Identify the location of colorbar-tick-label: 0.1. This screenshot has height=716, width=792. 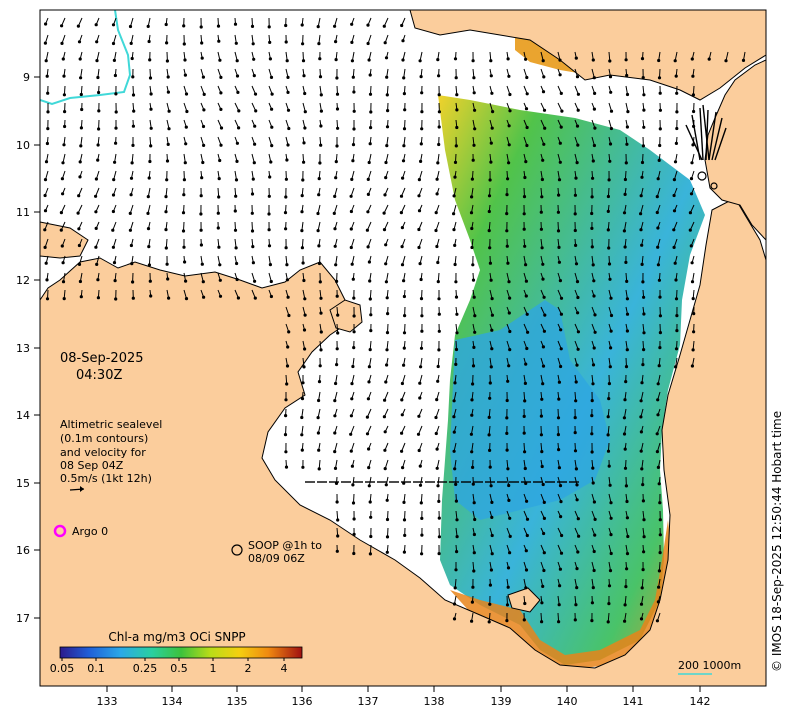
(96, 668).